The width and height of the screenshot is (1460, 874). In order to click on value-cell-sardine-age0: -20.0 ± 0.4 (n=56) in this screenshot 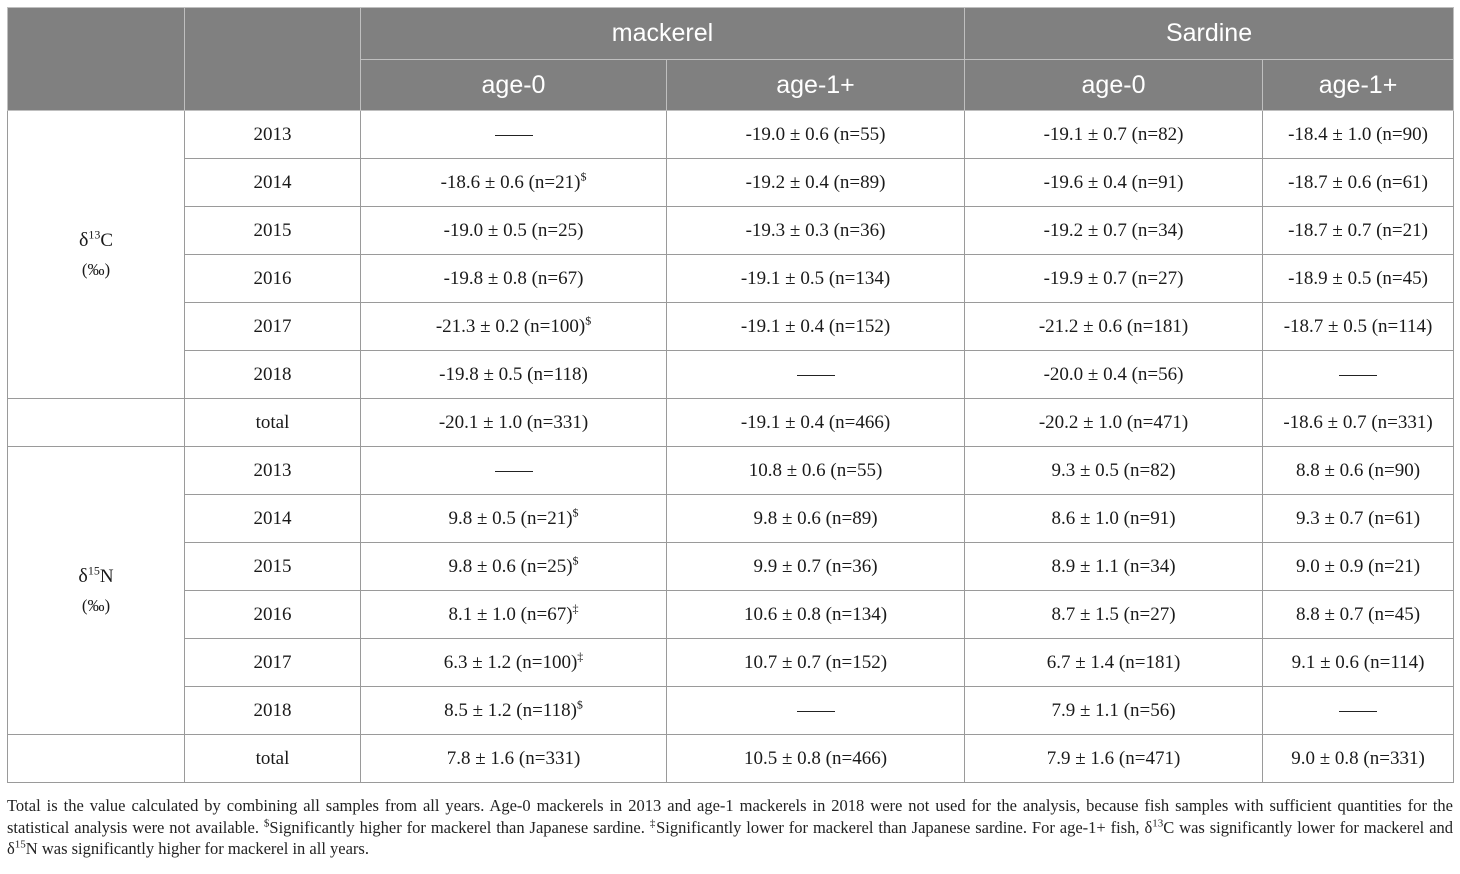, I will do `click(1114, 374)`.